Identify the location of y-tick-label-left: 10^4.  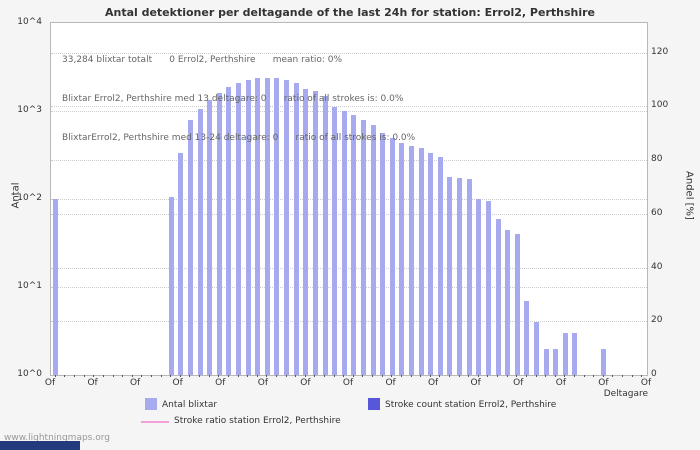
(29, 22).